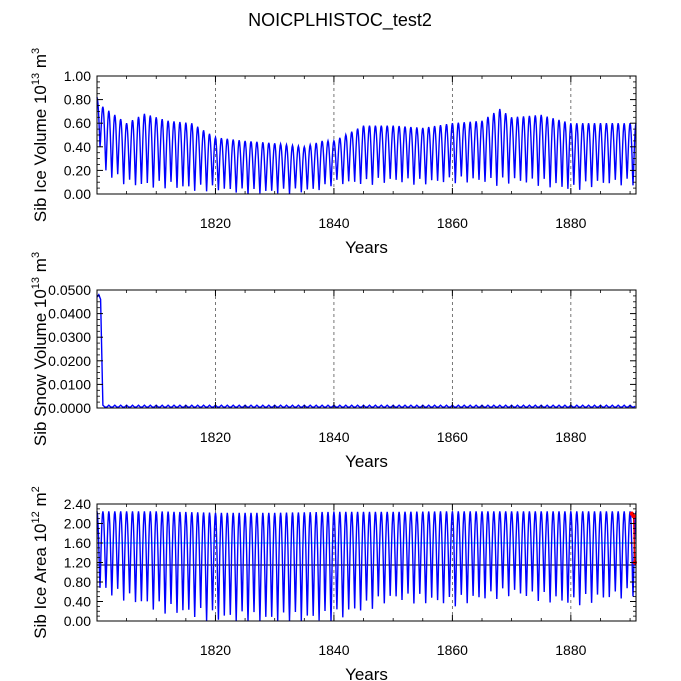 This screenshot has height=681, width=681. I want to click on y-axis-title-main: Sib Snow Volume 10, so click(40, 367).